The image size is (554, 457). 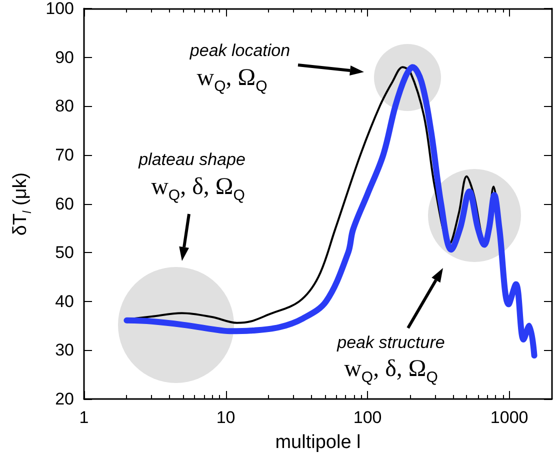 I want to click on y-tick-label: 30, so click(x=64, y=350).